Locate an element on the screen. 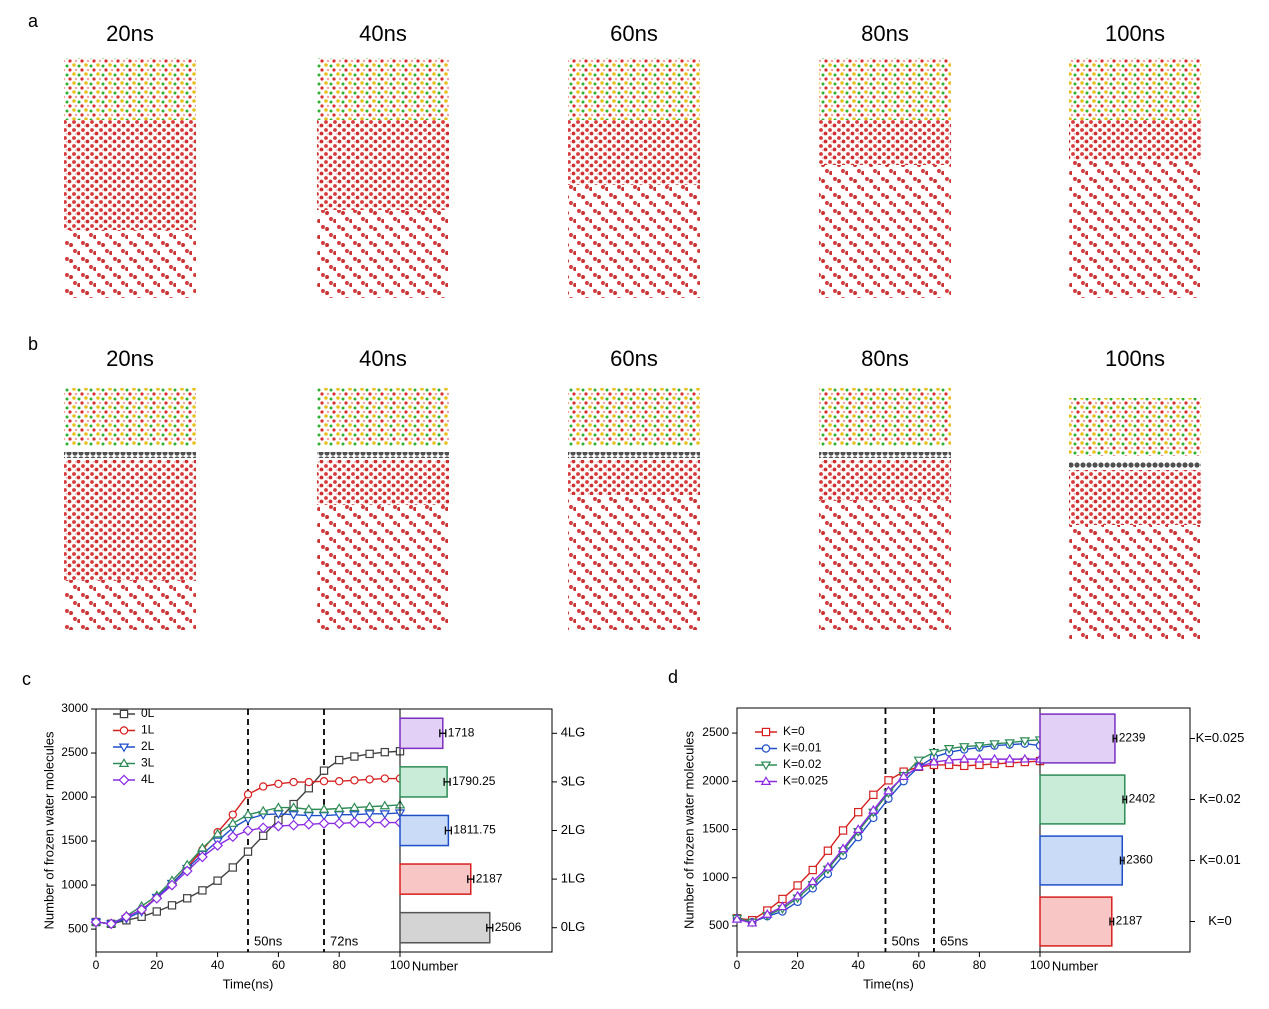 The height and width of the screenshot is (1009, 1269). x-tick-label: 100 is located at coordinates (400, 965).